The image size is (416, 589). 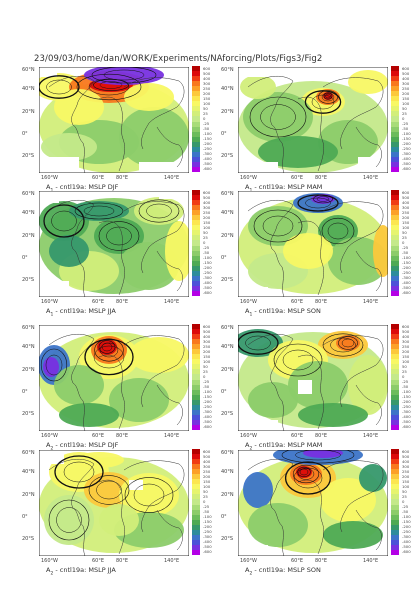 What do you see at coordinates (207, 466) in the screenshot?
I see `colorbar-tick-label: 300` at bounding box center [207, 466].